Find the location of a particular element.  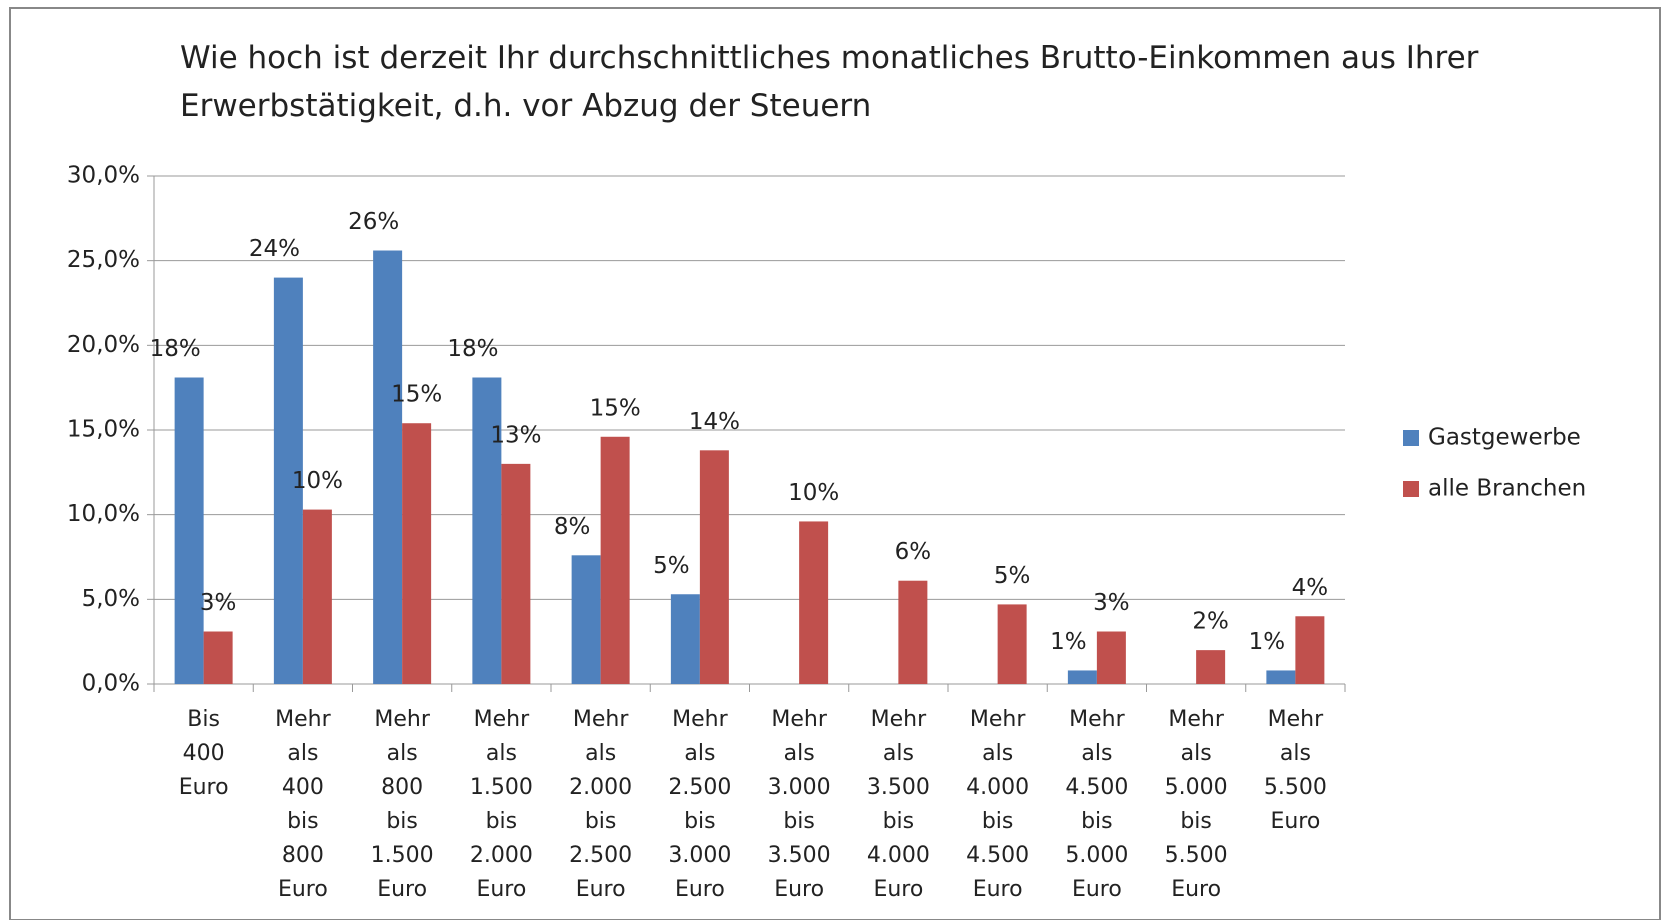

x-tick-label: Mehr als 4.000 bis 4.500 Euro is located at coordinates (998, 804).